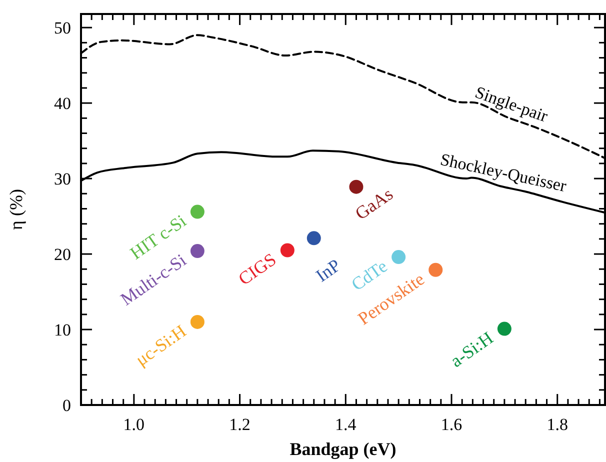 This screenshot has height=462, width=606. I want to click on text: CIGS, so click(257, 269).